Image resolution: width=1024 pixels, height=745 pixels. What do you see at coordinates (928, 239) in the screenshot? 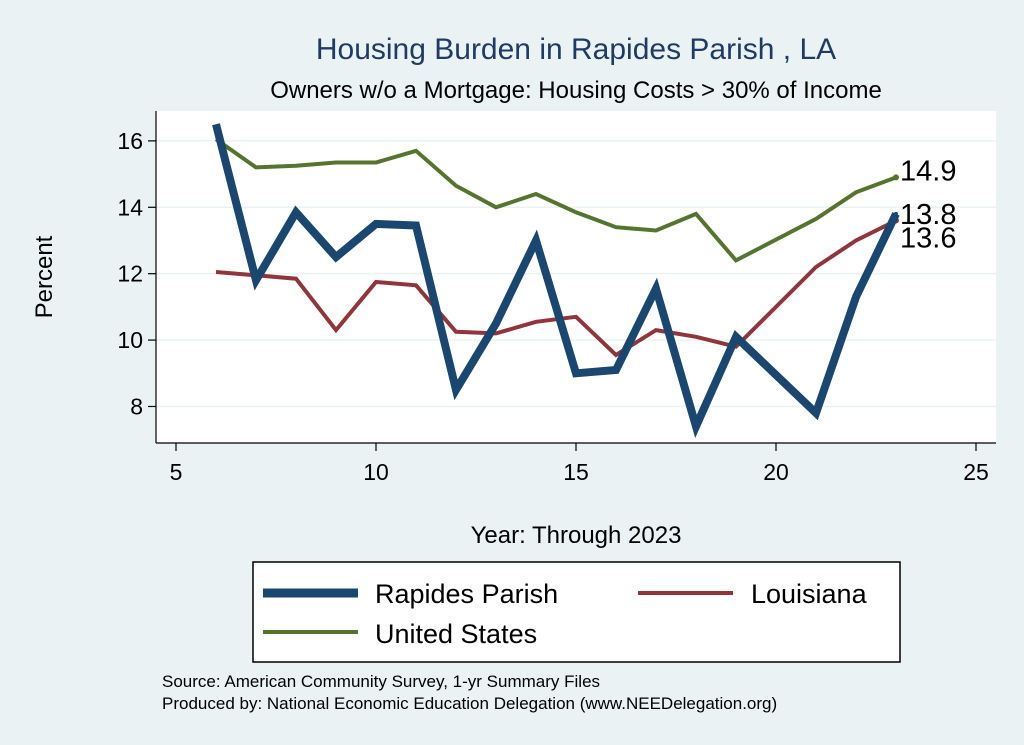
I see `end-label-louisiana: 13.6` at bounding box center [928, 239].